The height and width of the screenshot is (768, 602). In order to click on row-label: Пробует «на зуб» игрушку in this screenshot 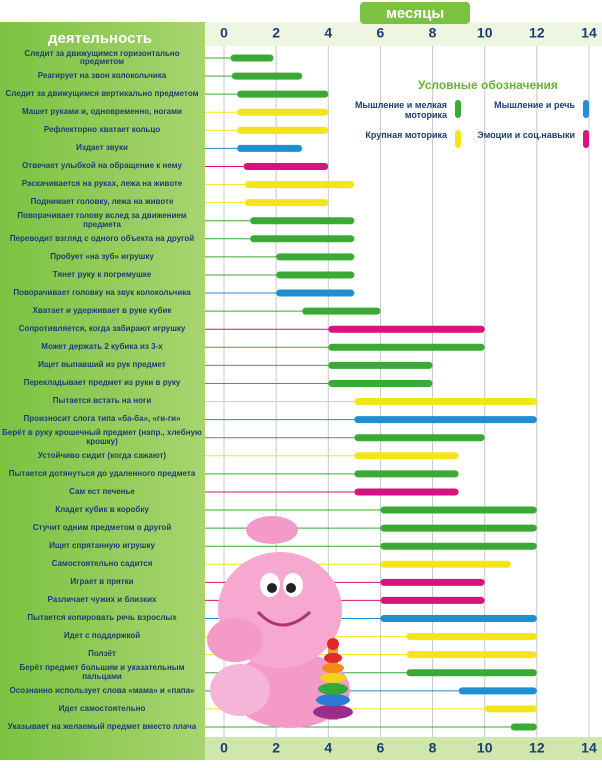, I will do `click(102, 256)`.